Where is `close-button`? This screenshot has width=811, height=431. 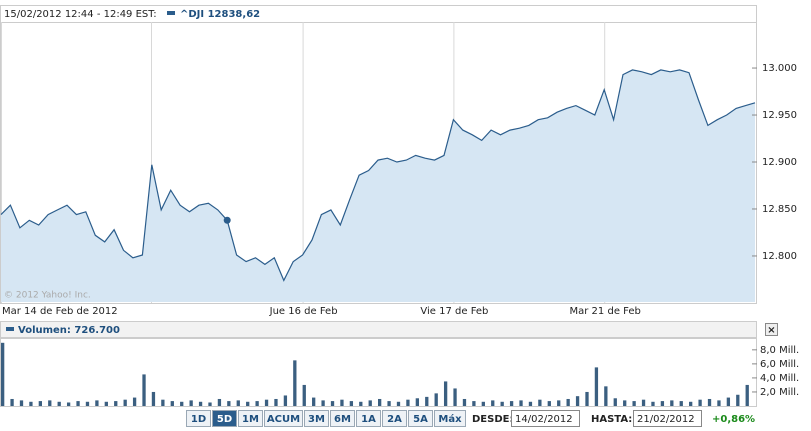 close-button is located at coordinates (771, 329).